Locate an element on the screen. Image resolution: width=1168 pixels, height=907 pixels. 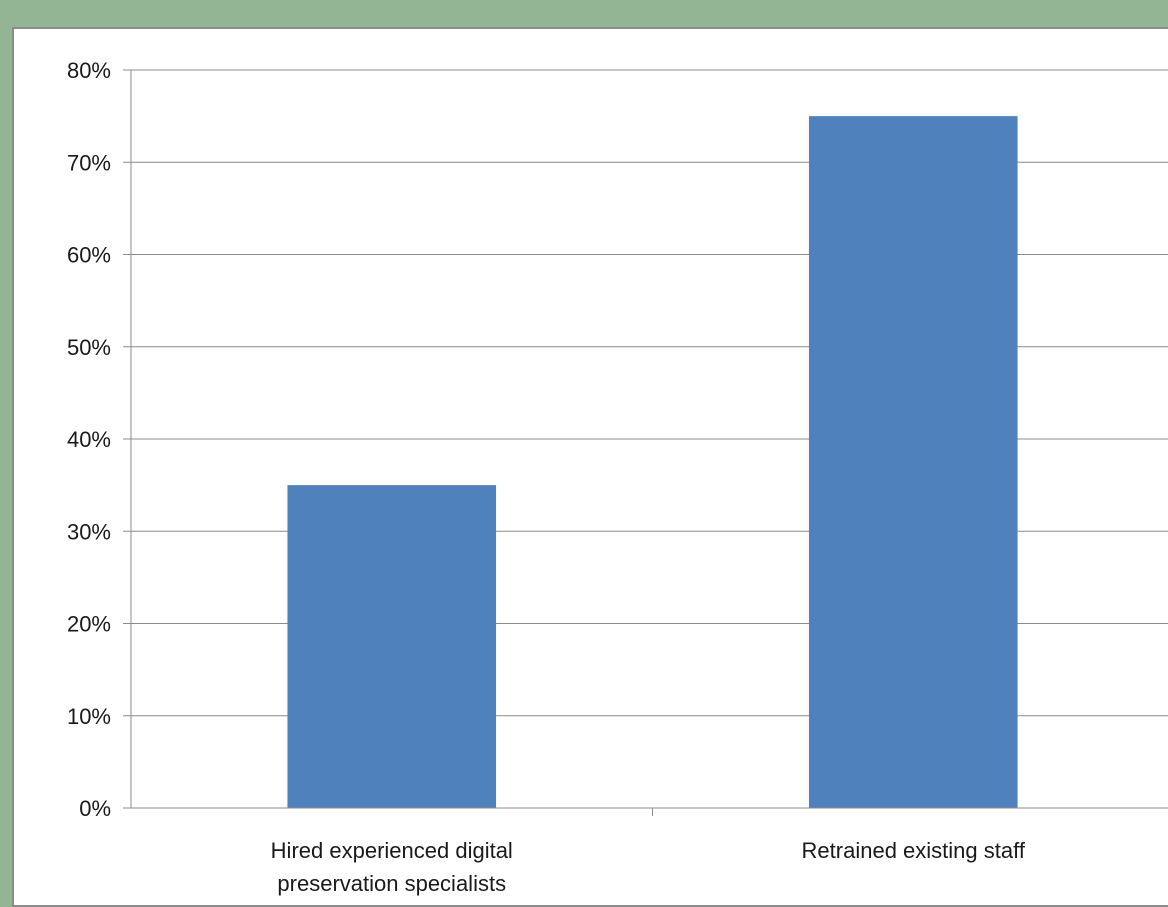
y-tick-label: 70% is located at coordinates (89, 162).